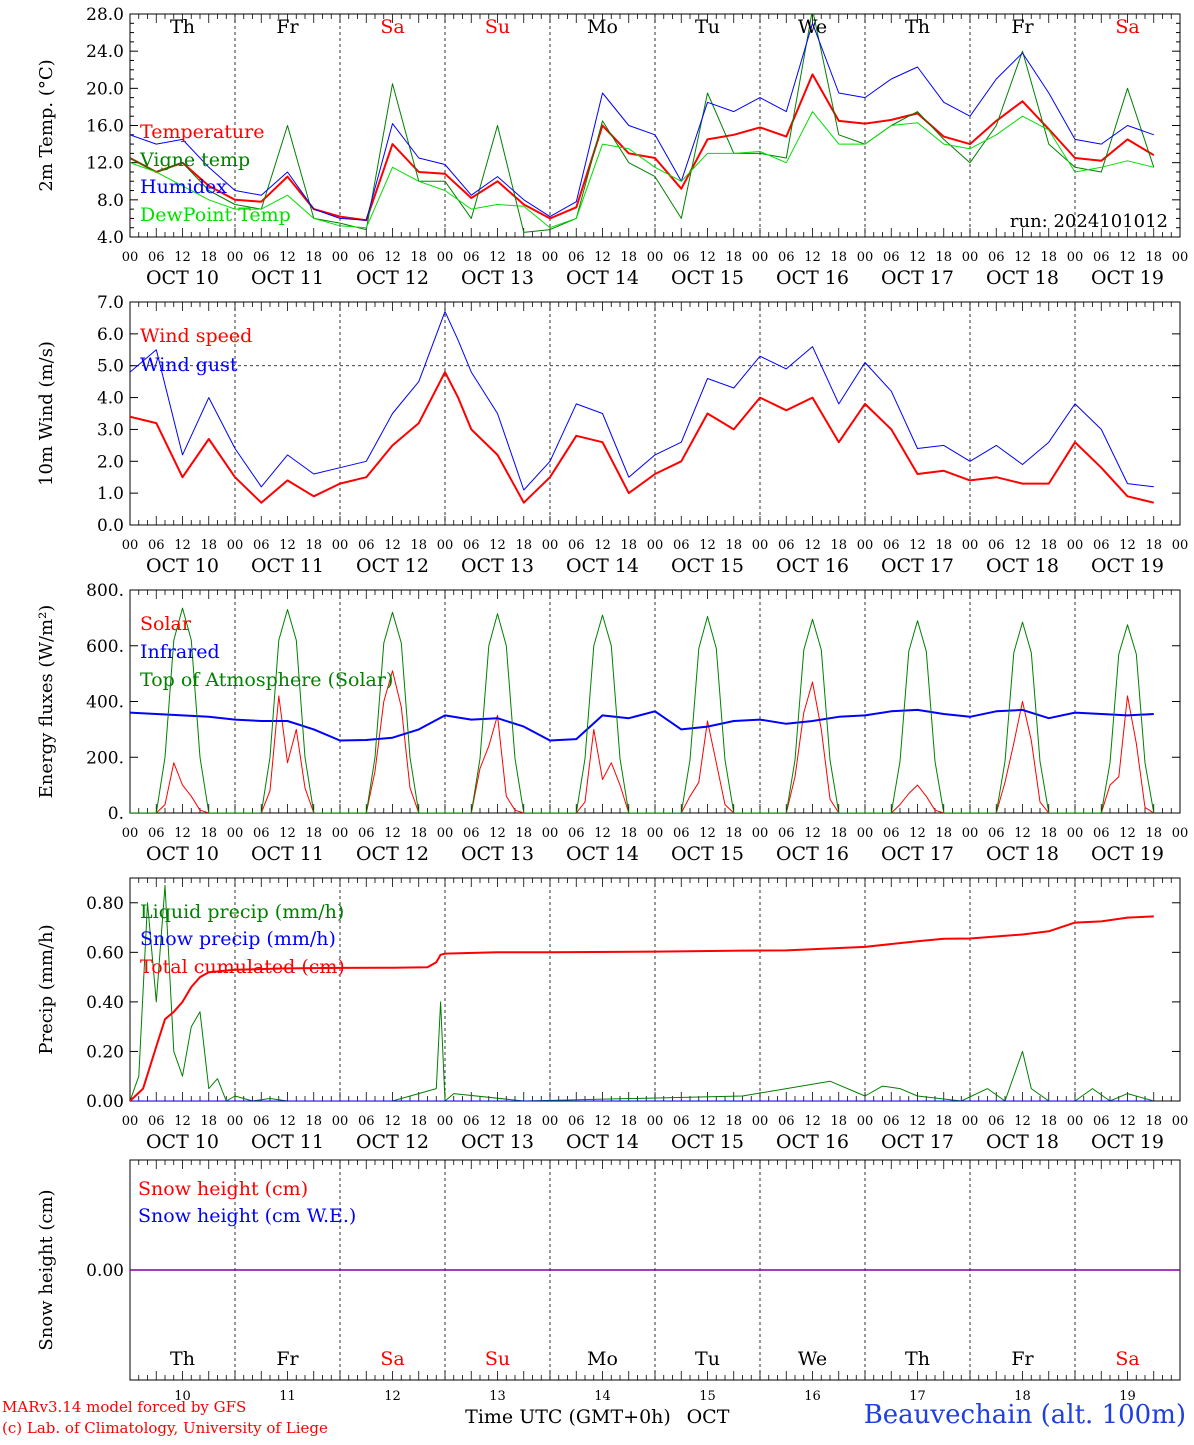 The width and height of the screenshot is (1194, 1445). I want to click on date-label: OCT 19, so click(1127, 854).